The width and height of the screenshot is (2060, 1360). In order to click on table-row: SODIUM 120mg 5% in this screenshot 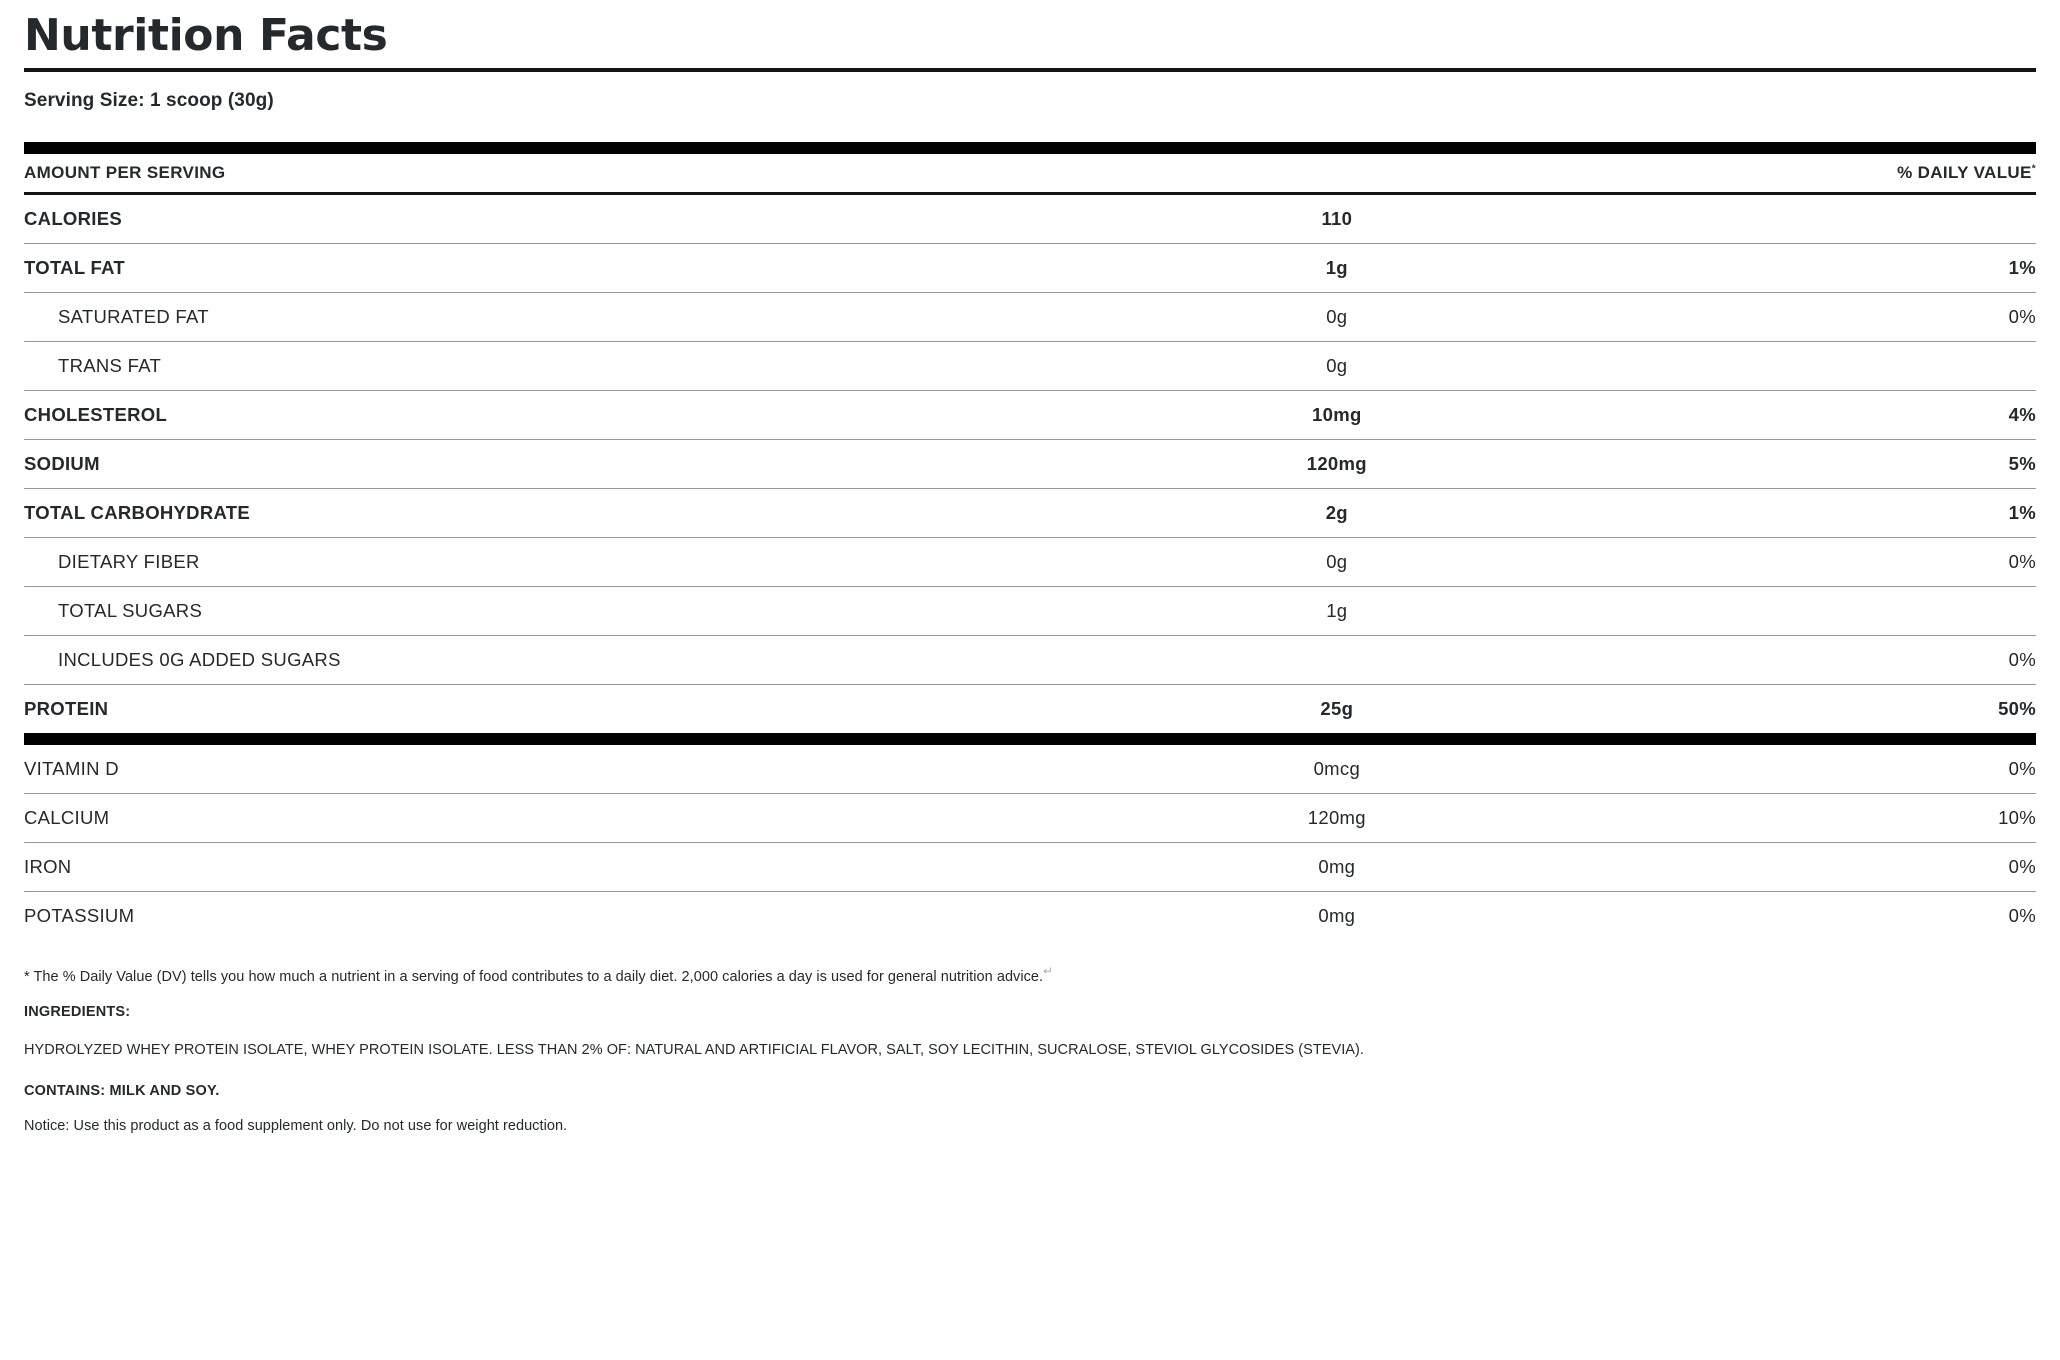, I will do `click(1030, 464)`.